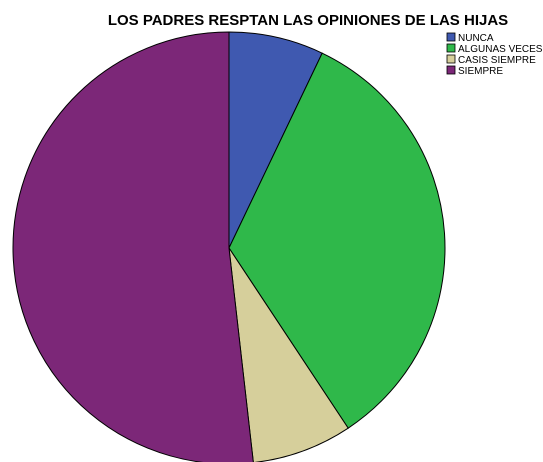 The height and width of the screenshot is (462, 543). Describe the element at coordinates (451, 37) in the screenshot. I see `legend-swatch-nunca` at that location.